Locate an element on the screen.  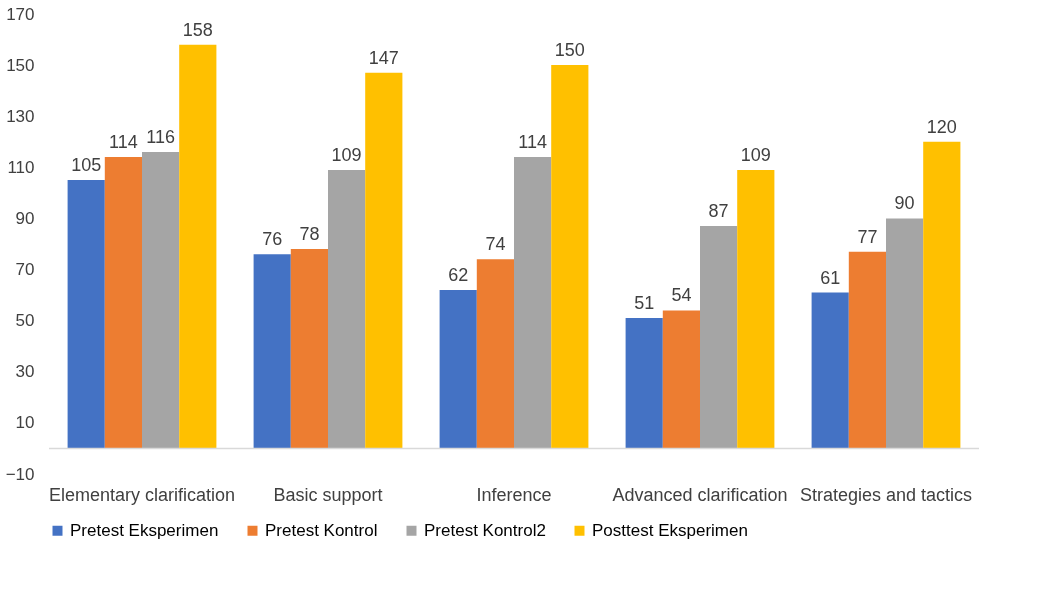
y-tick-label: 170 is located at coordinates (20, 14).